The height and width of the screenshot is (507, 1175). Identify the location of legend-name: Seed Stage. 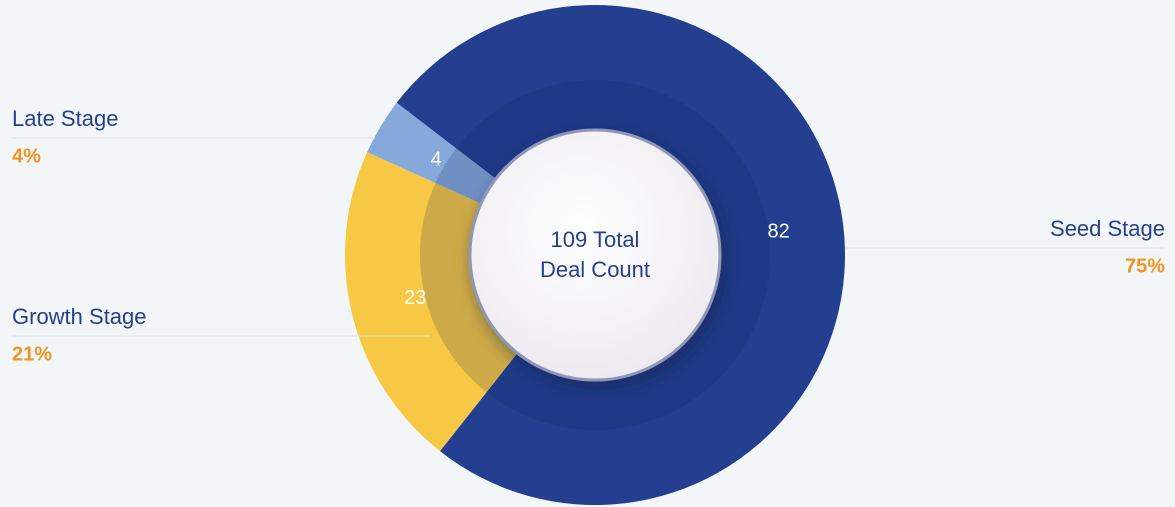
(1107, 228).